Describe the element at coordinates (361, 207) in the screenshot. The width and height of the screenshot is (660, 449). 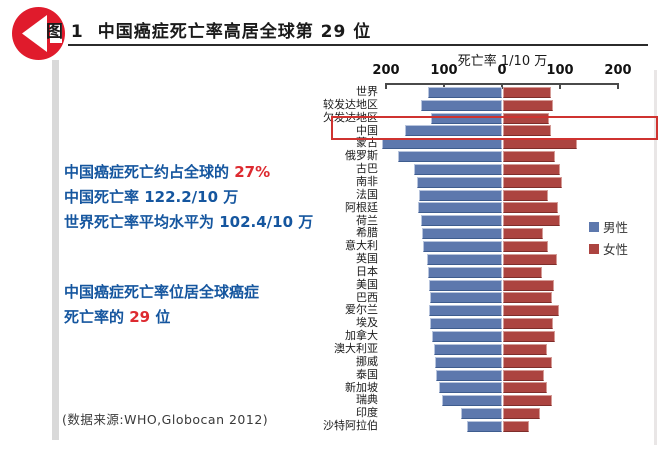
I see `row-label: 阿根廷` at that location.